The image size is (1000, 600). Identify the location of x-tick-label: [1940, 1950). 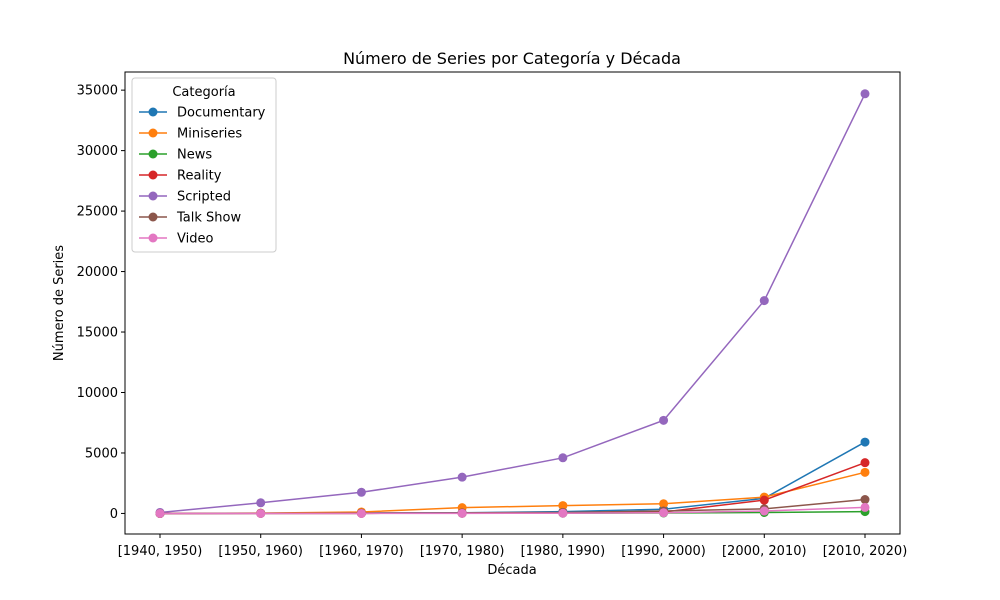
(160, 551).